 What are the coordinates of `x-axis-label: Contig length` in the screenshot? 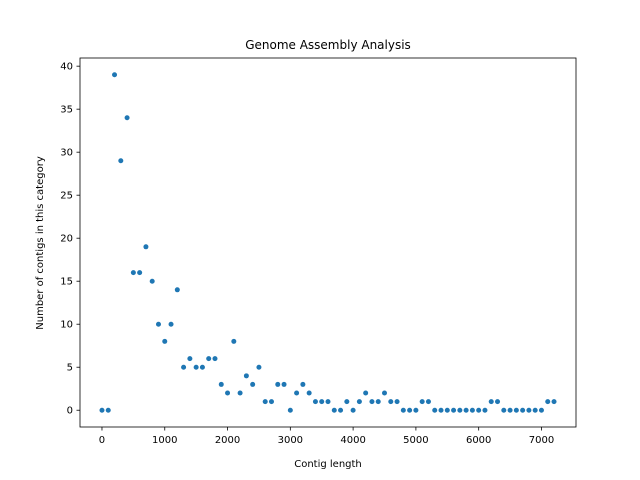 It's located at (328, 464).